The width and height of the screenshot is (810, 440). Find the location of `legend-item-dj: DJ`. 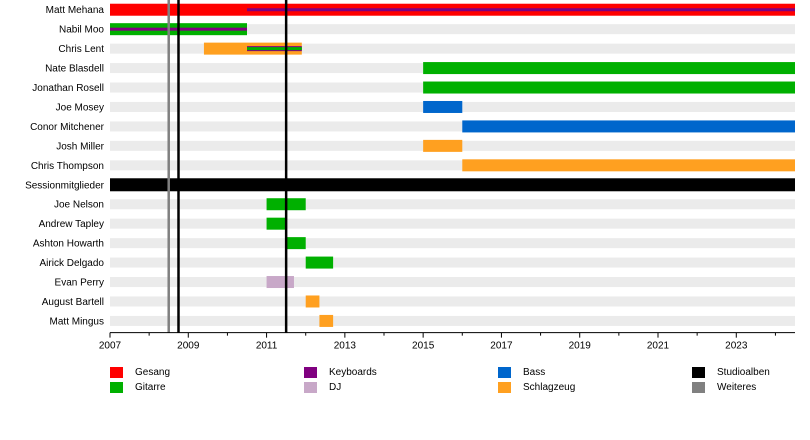

legend-item-dj: DJ is located at coordinates (322, 387).